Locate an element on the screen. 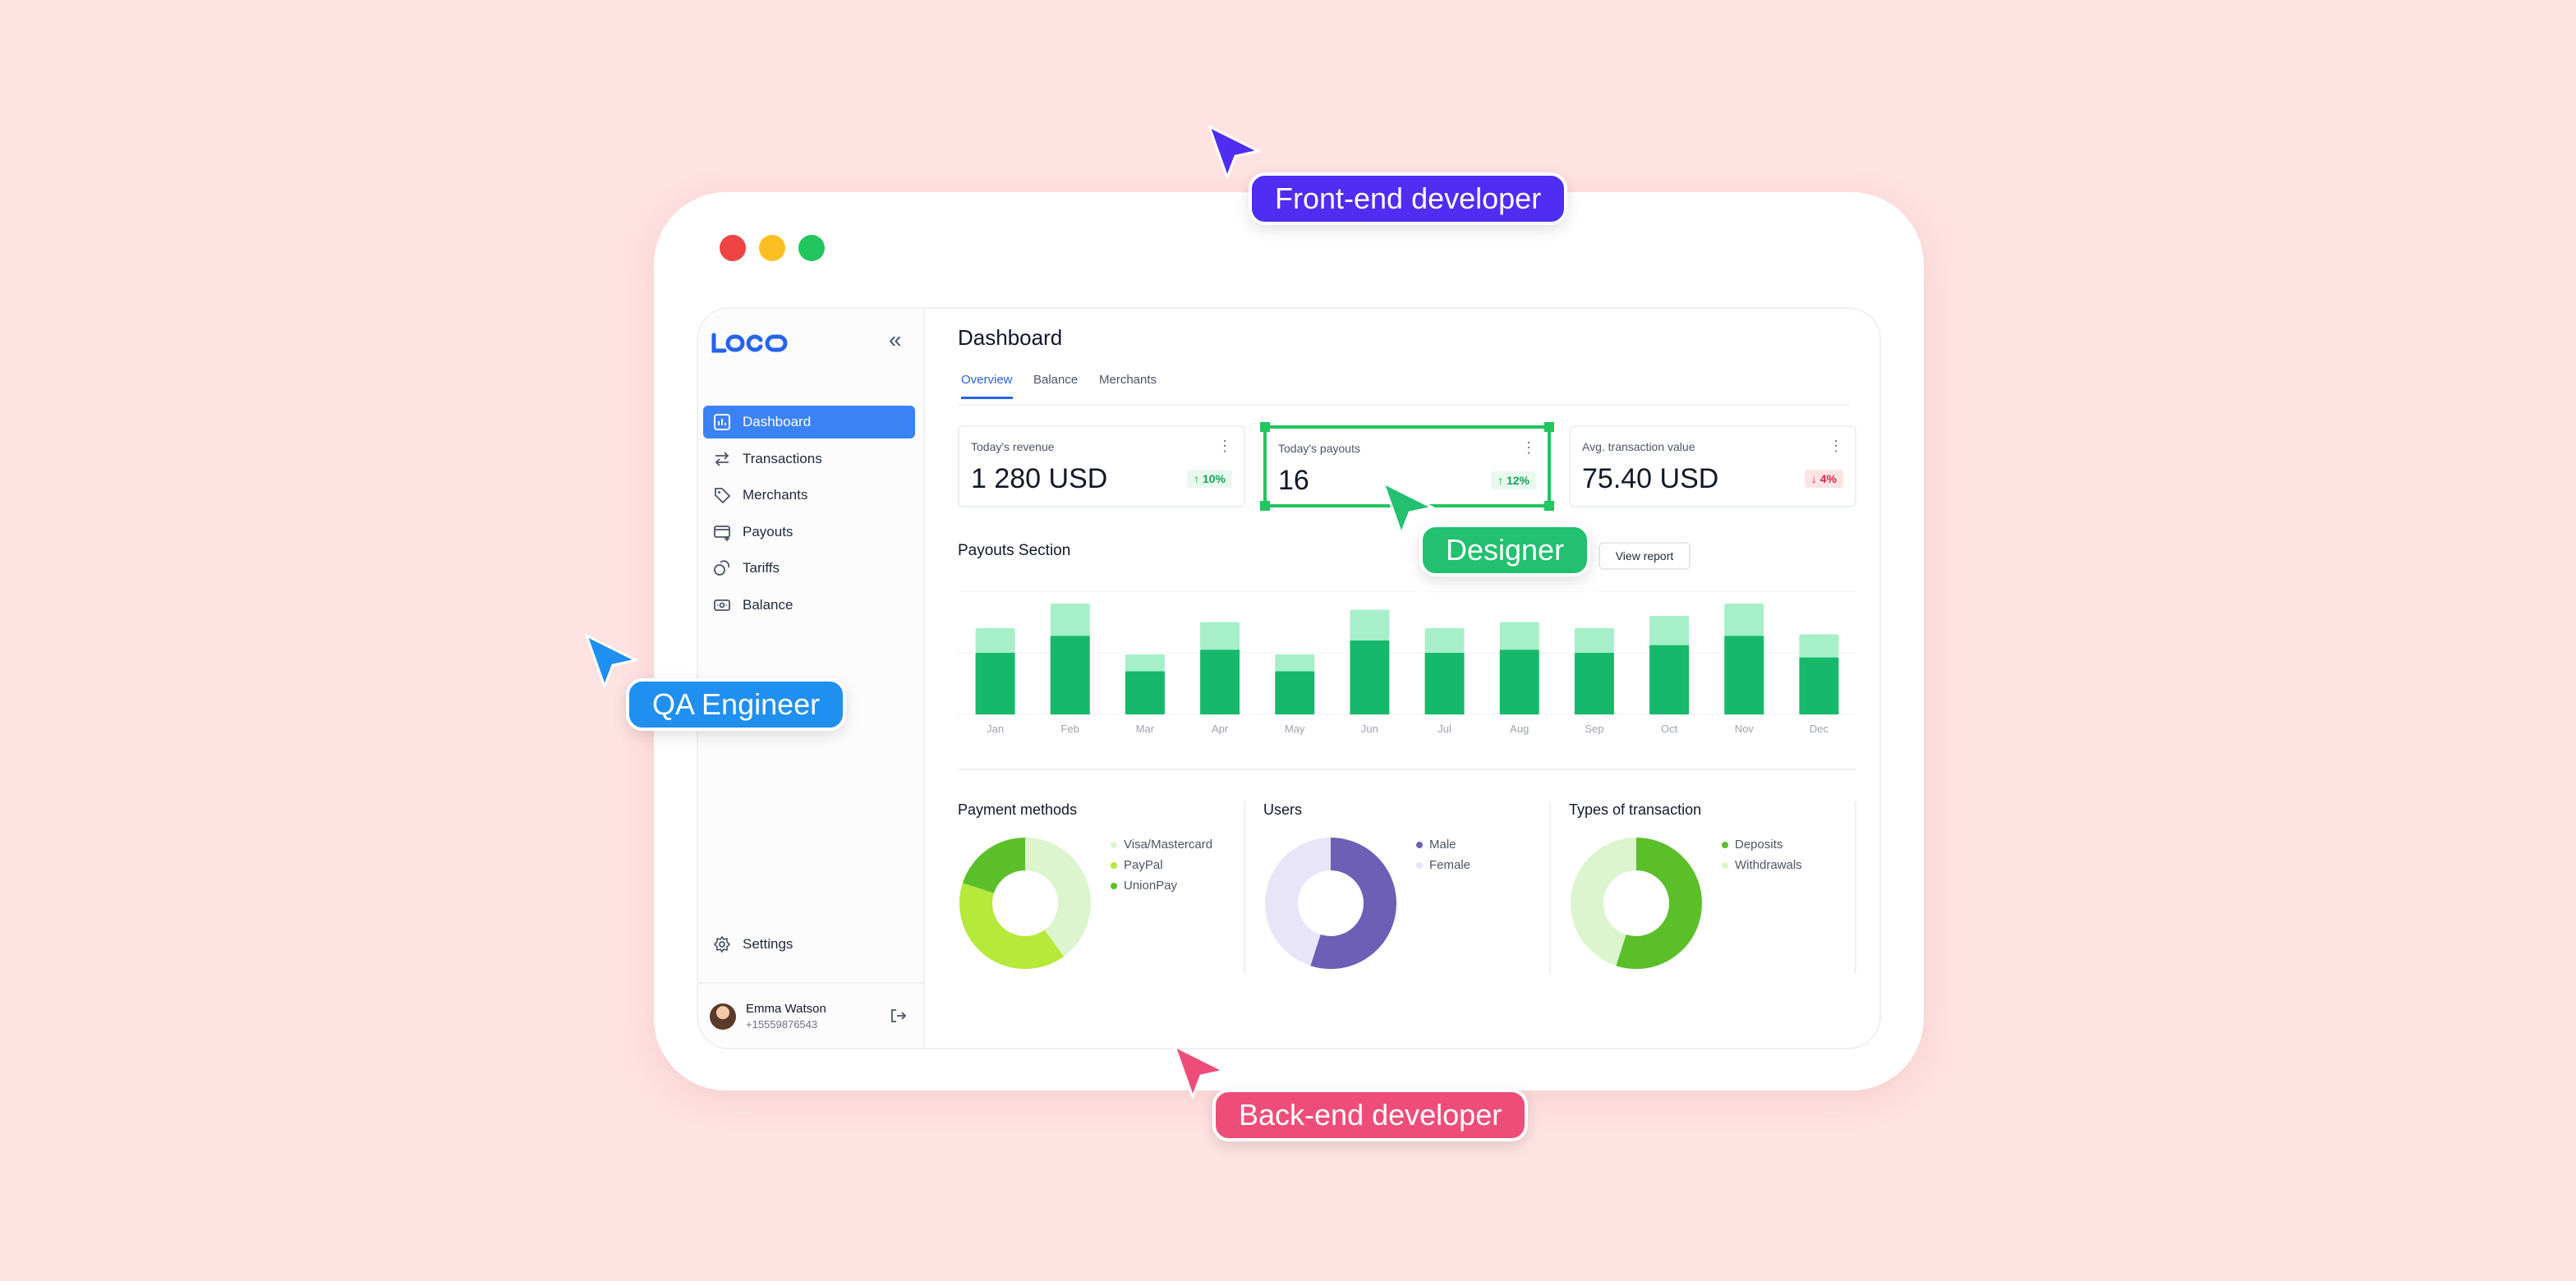  slice-male is located at coordinates (1353, 903).